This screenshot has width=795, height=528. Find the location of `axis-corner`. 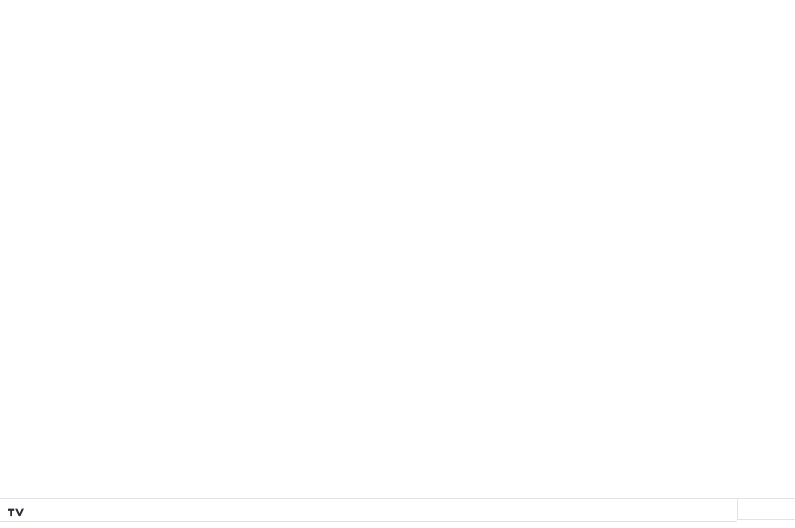

axis-corner is located at coordinates (766, 509).